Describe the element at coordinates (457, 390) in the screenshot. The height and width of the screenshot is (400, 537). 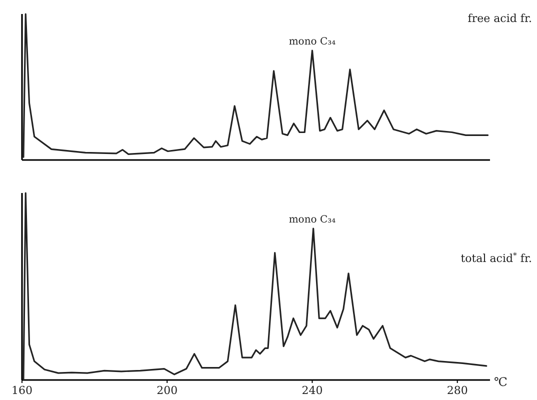
I see `x-tick-label: 280` at that location.